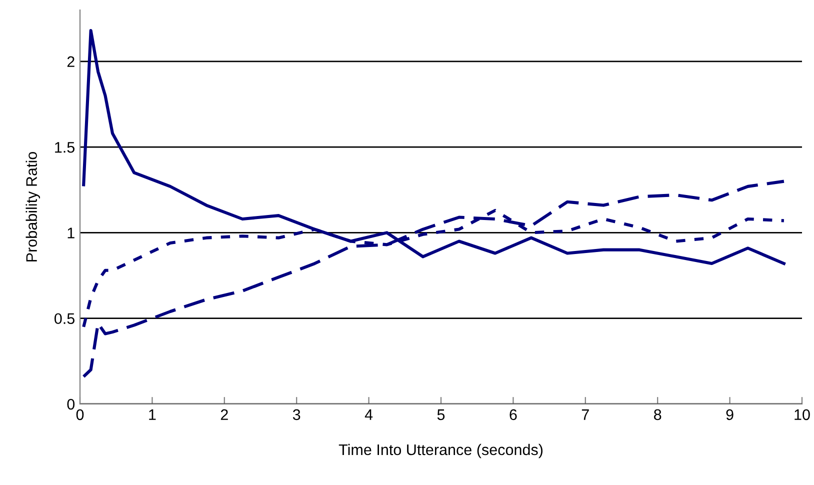  What do you see at coordinates (33, 207) in the screenshot?
I see `y-axis-title: Probability Ratio` at bounding box center [33, 207].